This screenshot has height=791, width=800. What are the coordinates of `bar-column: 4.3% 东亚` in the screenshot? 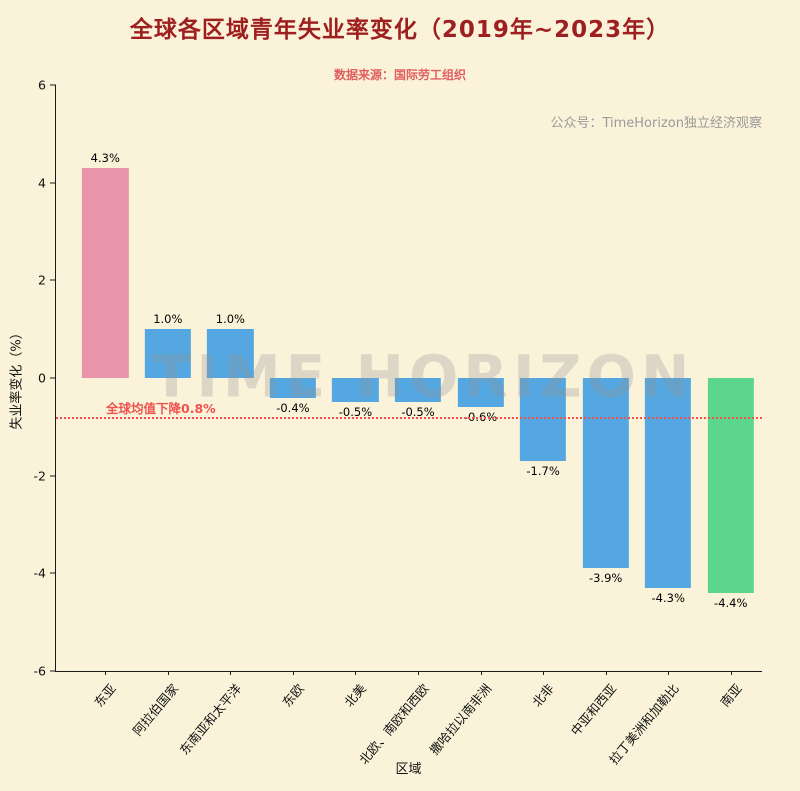 It's located at (105, 397).